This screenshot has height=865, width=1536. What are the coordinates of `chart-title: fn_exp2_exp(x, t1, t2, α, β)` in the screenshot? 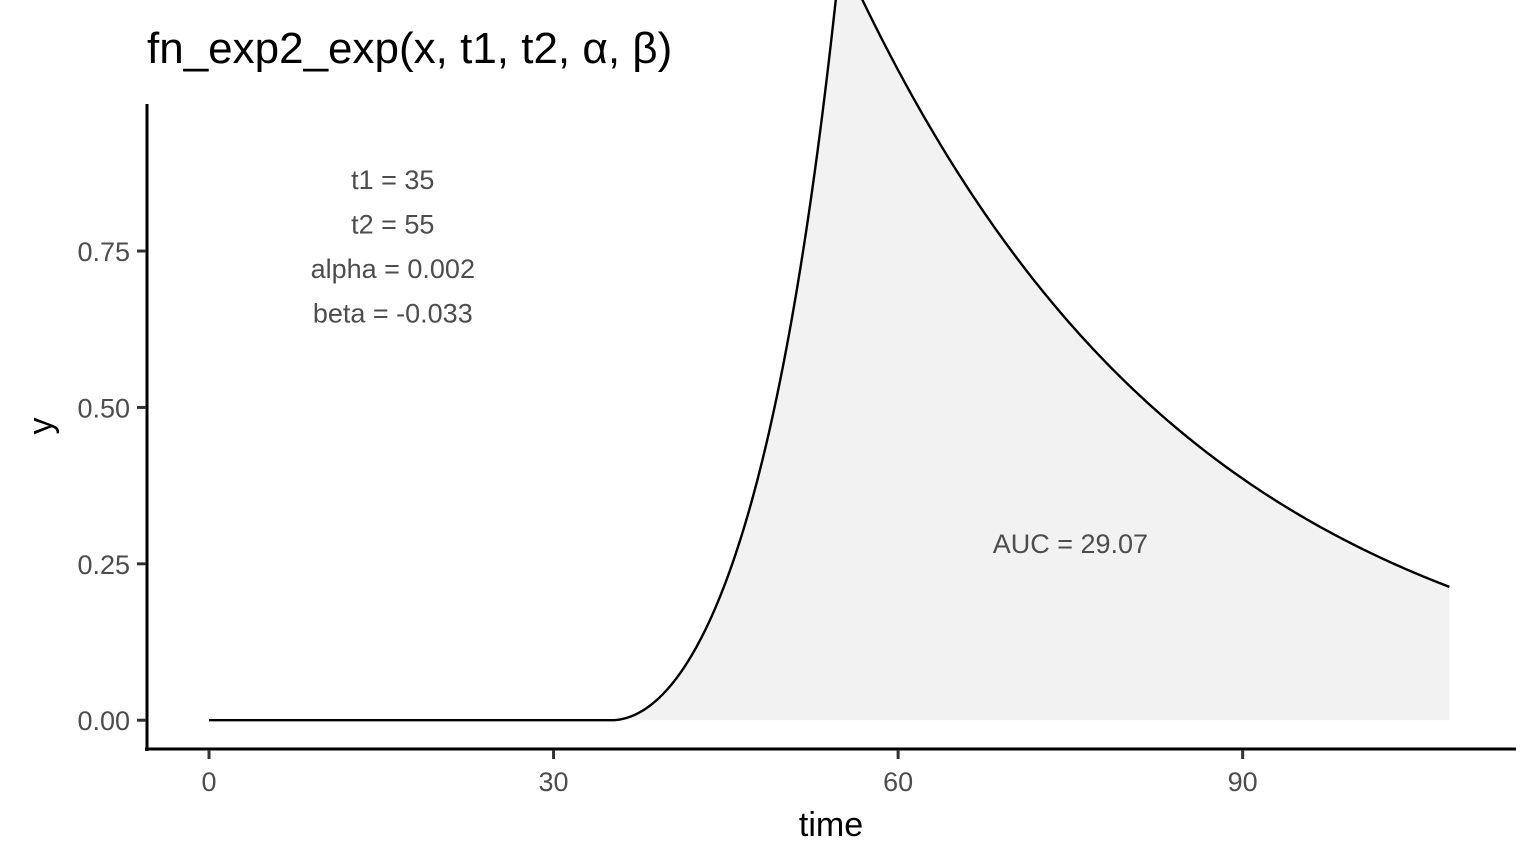 It's located at (409, 48).